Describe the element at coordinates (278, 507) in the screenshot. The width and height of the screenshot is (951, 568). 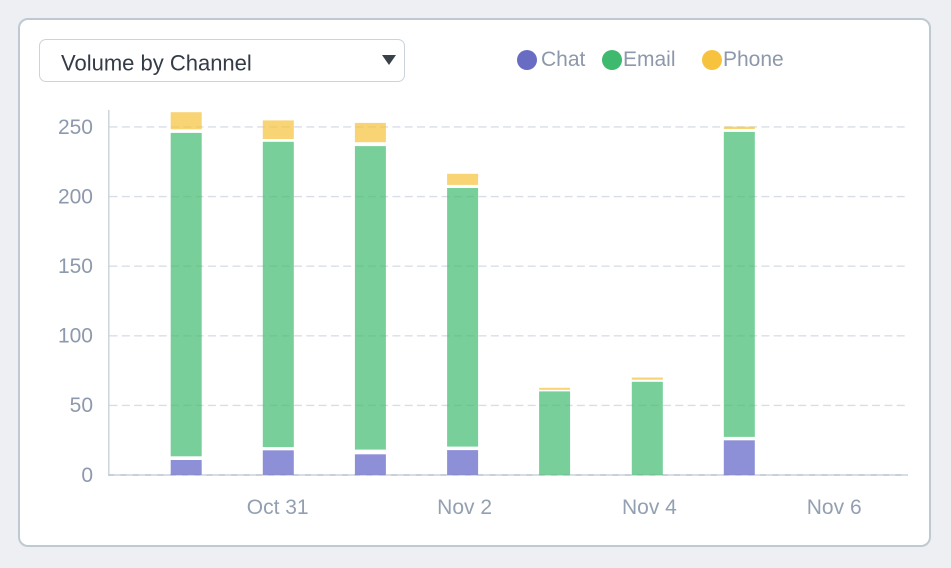
I see `svg-text: Oct 31` at that location.